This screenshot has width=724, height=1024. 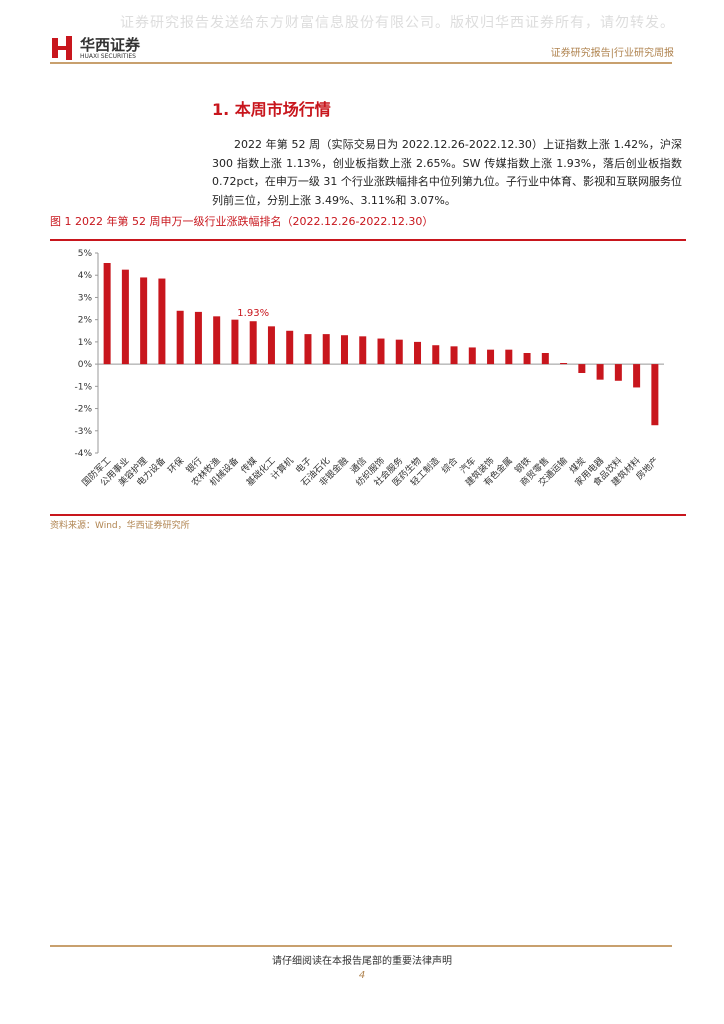 What do you see at coordinates (62, 48) in the screenshot?
I see `logo-icon` at bounding box center [62, 48].